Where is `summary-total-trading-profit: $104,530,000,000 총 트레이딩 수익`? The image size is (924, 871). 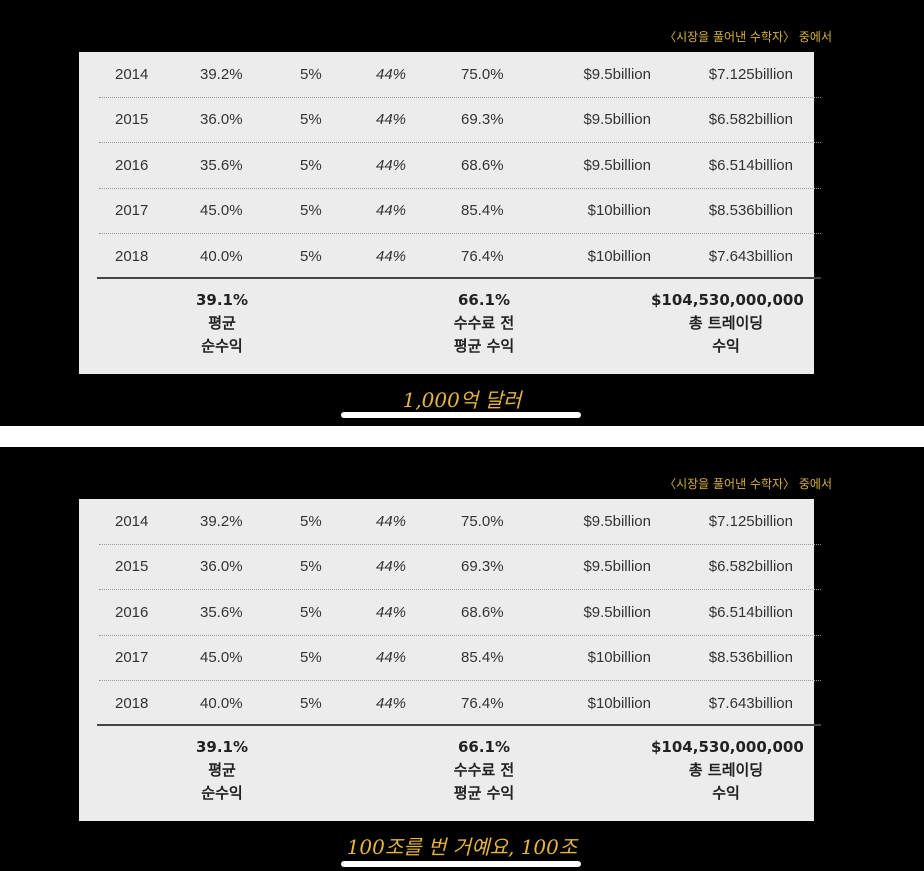 summary-total-trading-profit: $104,530,000,000 총 트레이딩 수익 is located at coordinates (727, 323).